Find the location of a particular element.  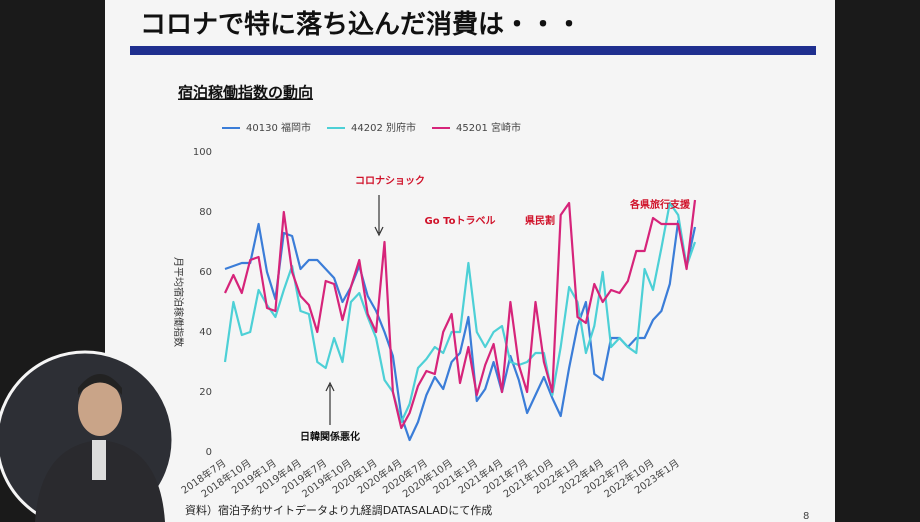

legend-label: 40130 福岡市 is located at coordinates (278, 127).